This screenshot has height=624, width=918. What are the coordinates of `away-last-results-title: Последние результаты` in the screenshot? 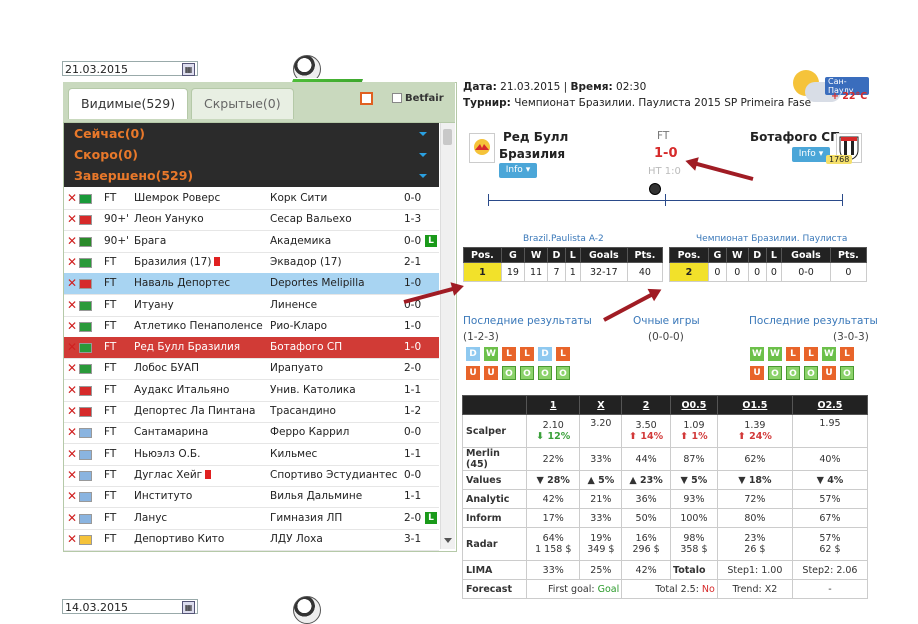 It's located at (813, 321).